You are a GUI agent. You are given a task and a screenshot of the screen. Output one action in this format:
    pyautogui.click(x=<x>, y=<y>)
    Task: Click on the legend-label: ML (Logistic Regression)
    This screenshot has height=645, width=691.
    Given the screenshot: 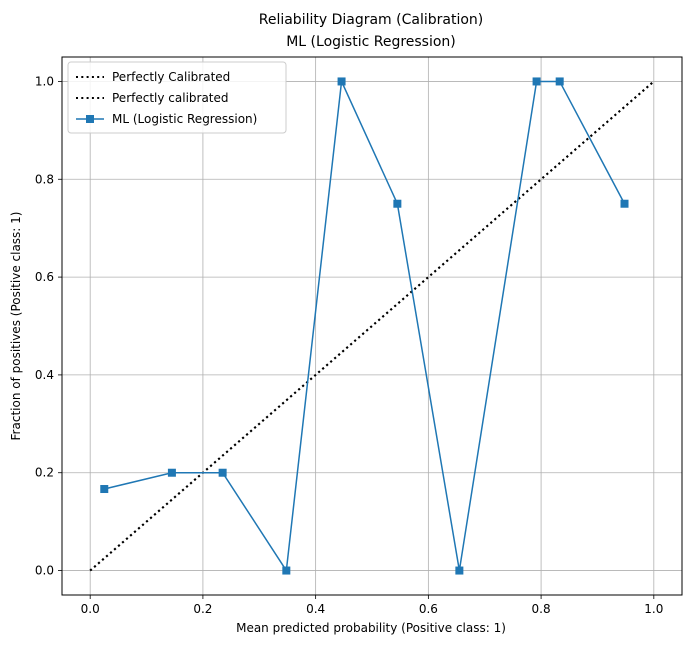 What is the action you would take?
    pyautogui.click(x=184, y=119)
    